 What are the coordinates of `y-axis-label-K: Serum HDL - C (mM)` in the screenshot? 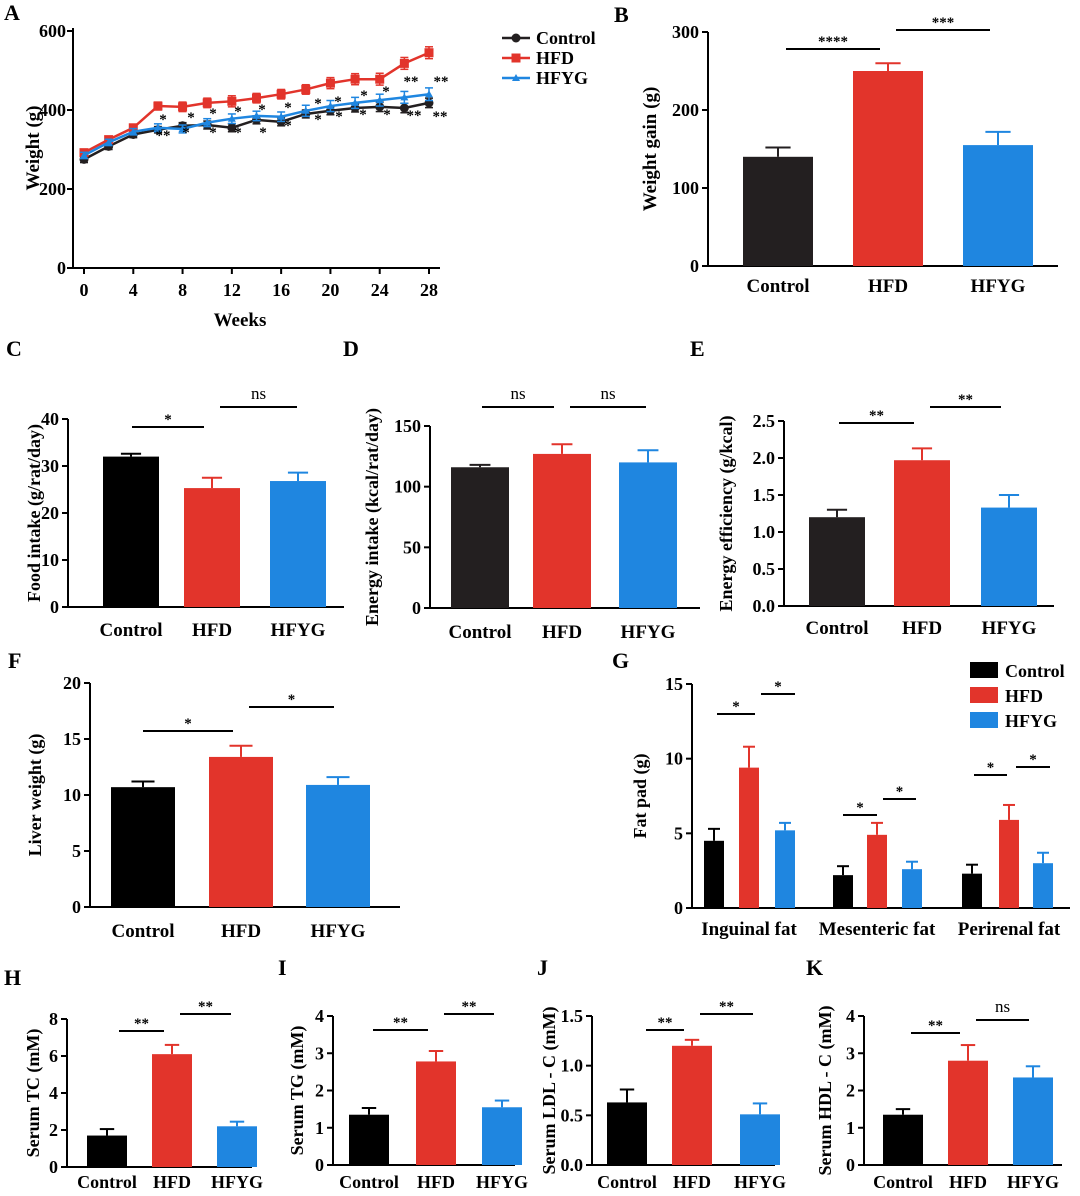 It's located at (825, 1091).